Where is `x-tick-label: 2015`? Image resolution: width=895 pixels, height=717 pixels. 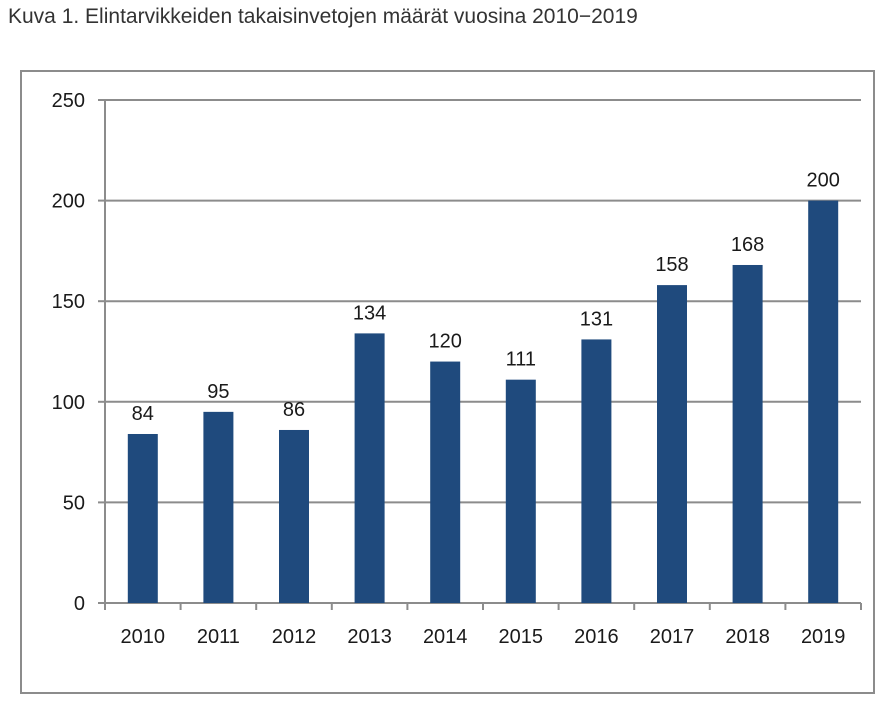 x-tick-label: 2015 is located at coordinates (521, 637).